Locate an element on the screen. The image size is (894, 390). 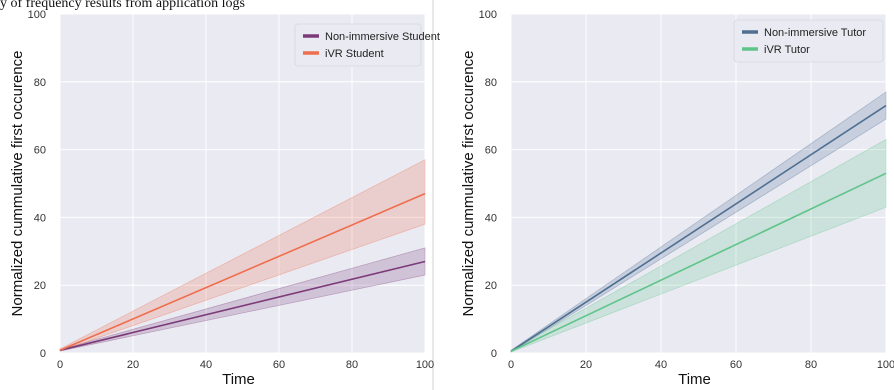
confidence-band-non-immersive-student is located at coordinates (242, 299).